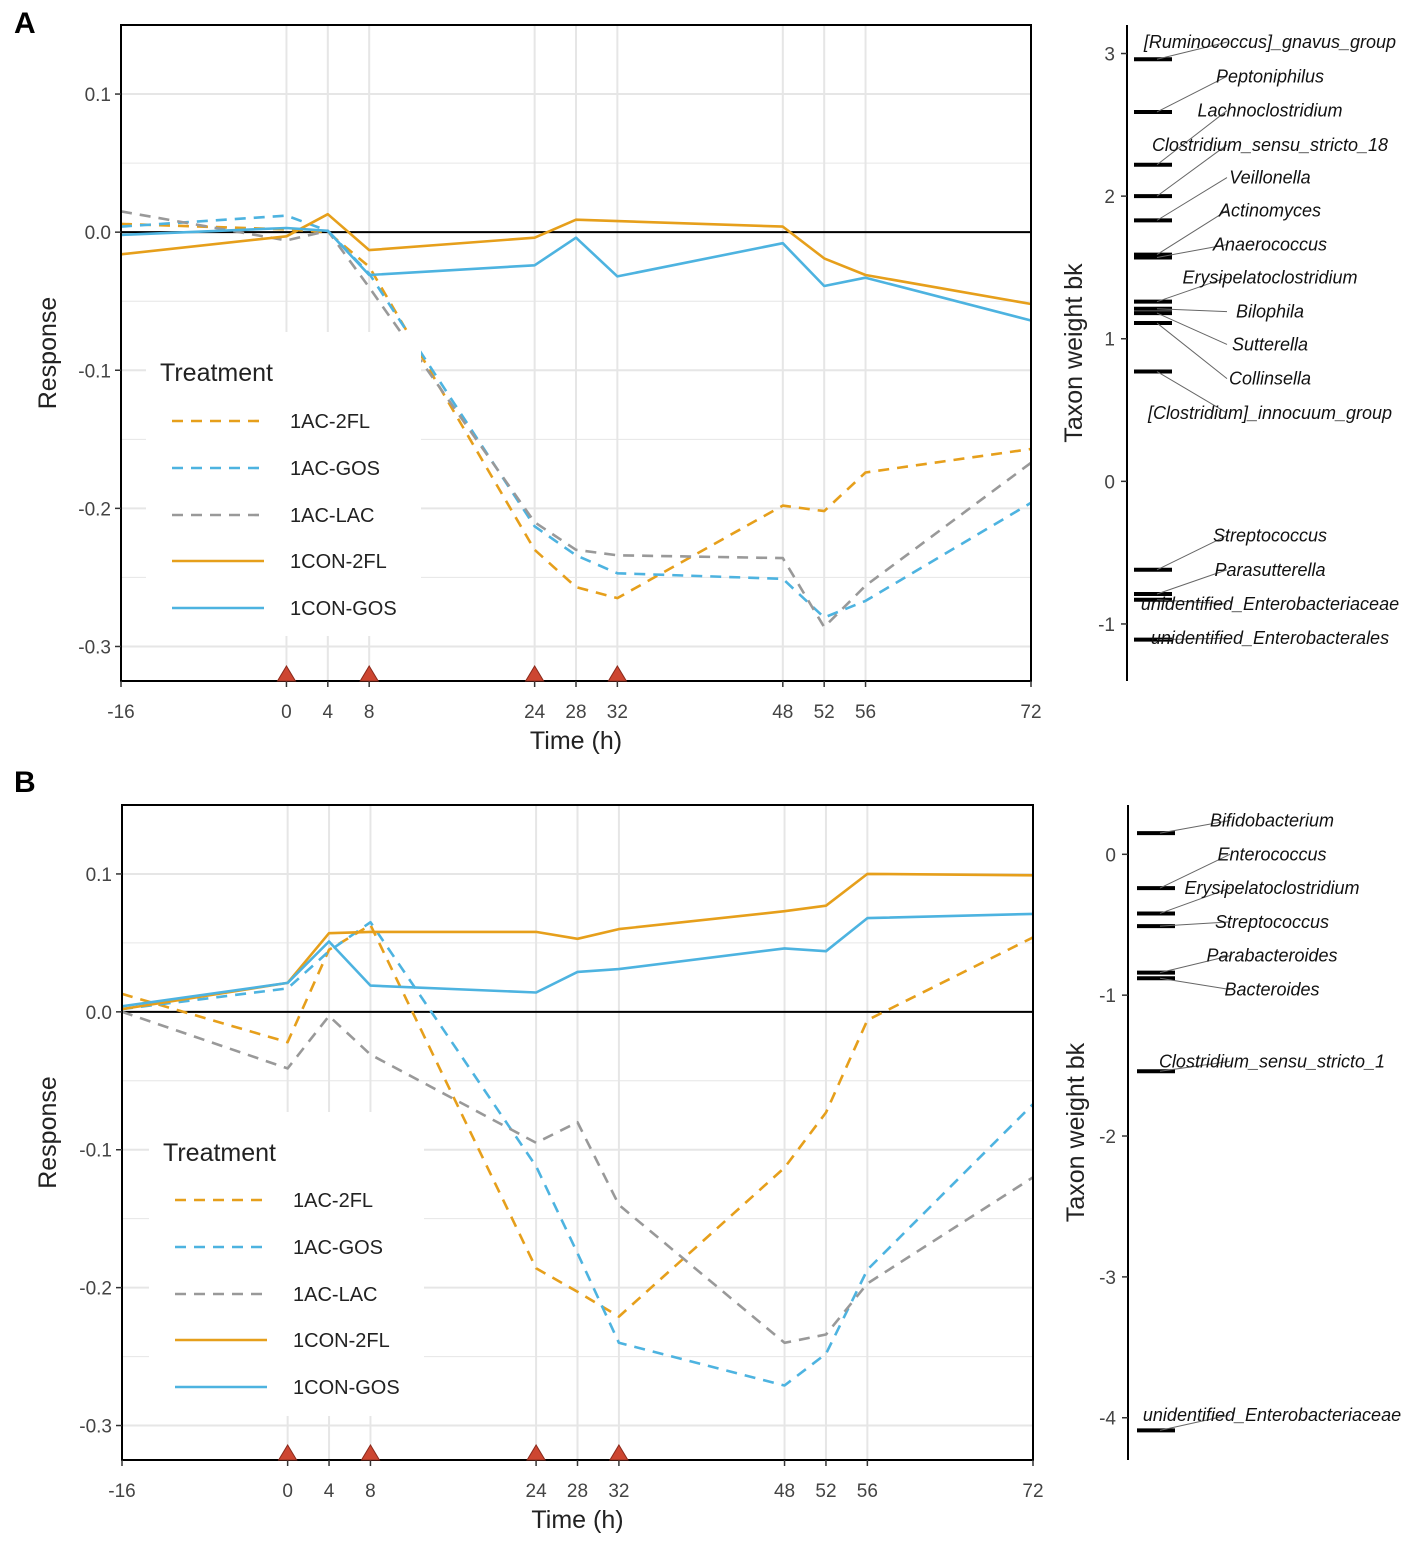 This screenshot has width=1418, height=1542. I want to click on series-line-1ac-lac, so click(577, 1177).